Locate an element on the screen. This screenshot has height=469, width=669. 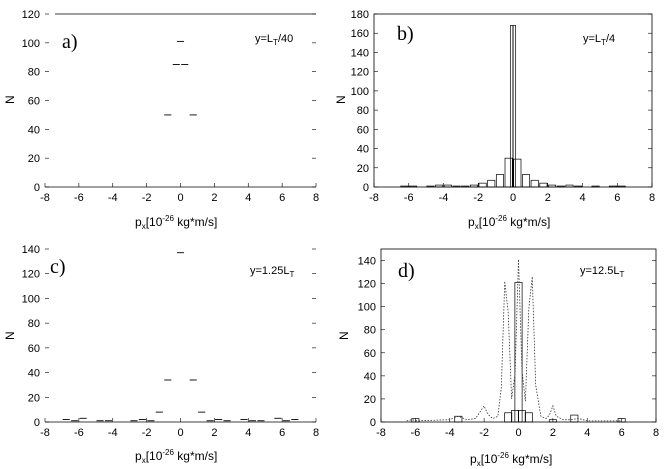
panel-a-xtick-label: -4 is located at coordinates (113, 198).